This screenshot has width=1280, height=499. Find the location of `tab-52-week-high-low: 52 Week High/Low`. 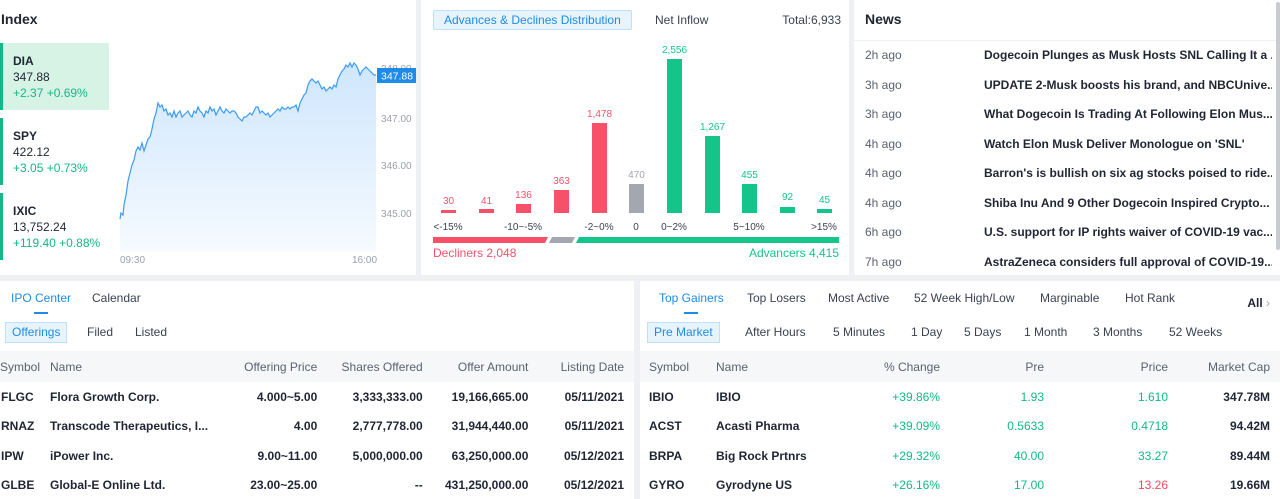

tab-52-week-high-low: 52 Week High/Low is located at coordinates (964, 298).